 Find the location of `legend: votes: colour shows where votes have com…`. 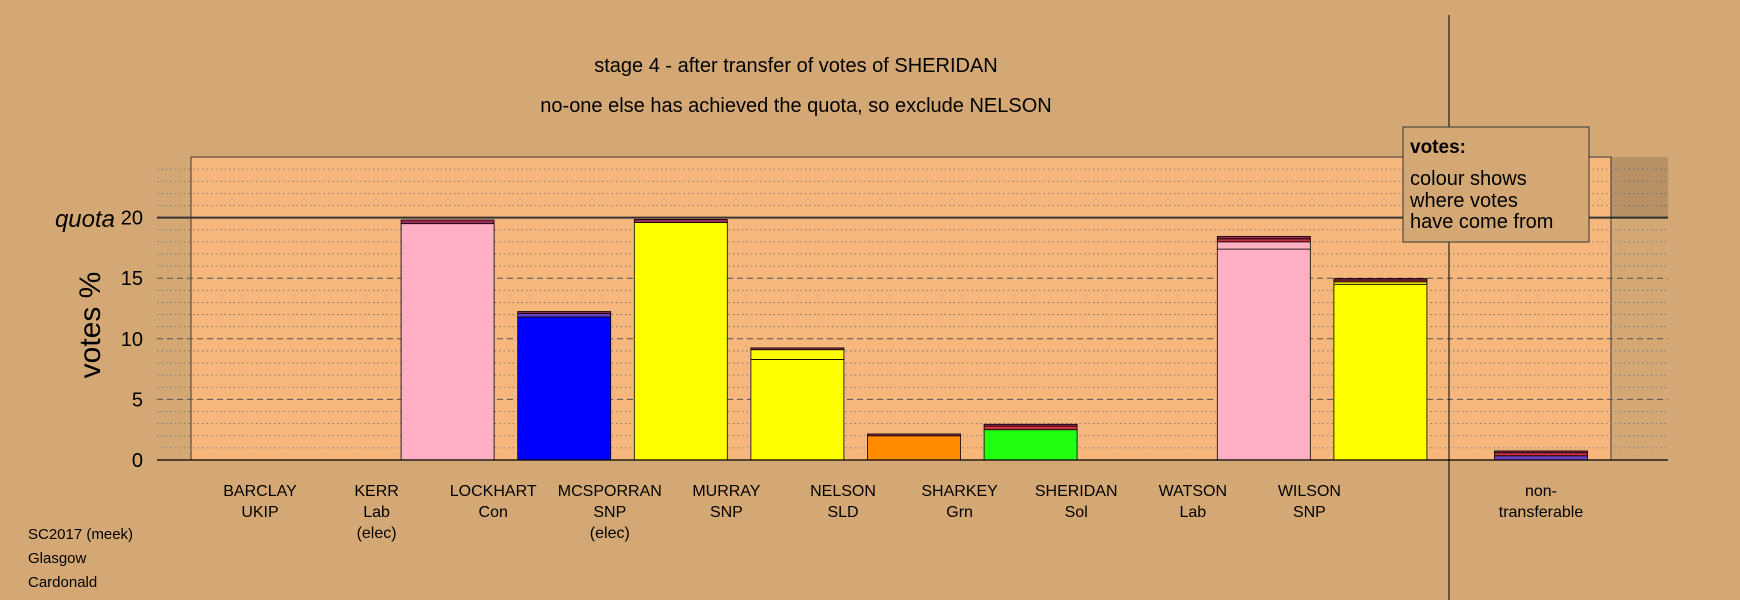

legend: votes: colour shows where votes have com… is located at coordinates (1496, 184).